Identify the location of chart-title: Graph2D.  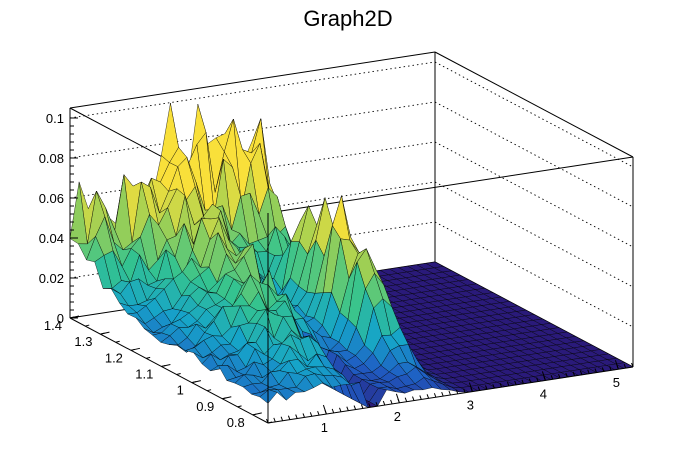
(348, 18).